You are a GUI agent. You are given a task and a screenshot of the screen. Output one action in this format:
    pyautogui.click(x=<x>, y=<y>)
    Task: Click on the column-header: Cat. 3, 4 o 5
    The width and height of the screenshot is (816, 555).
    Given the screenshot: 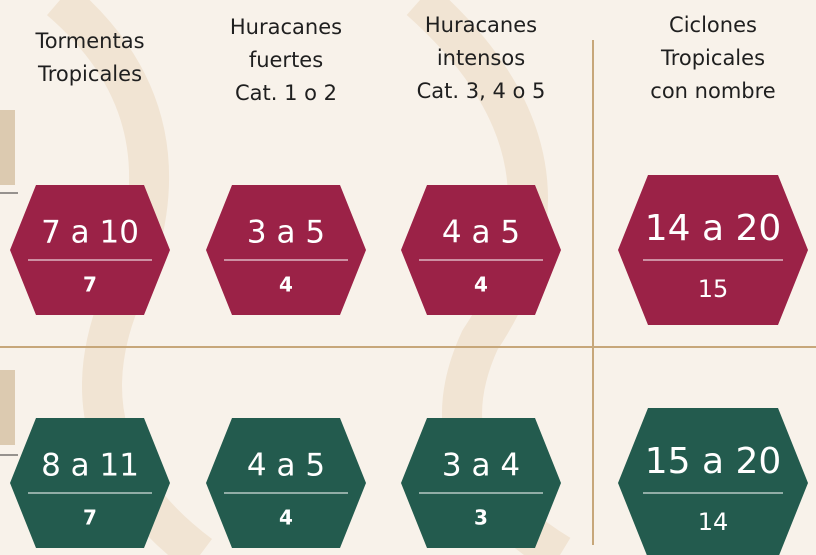 What is the action you would take?
    pyautogui.click(x=481, y=91)
    